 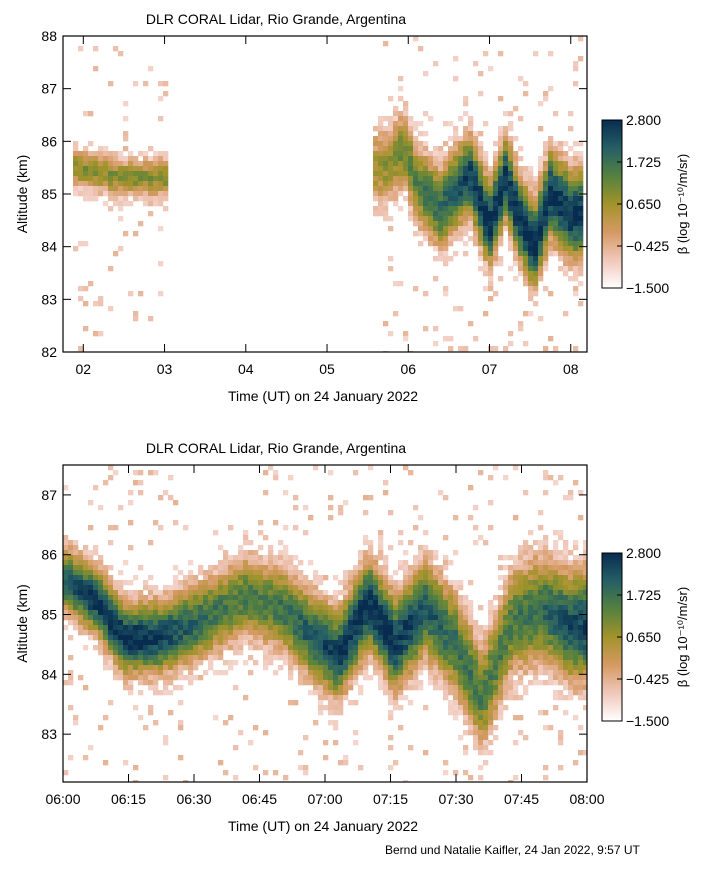 What do you see at coordinates (165, 369) in the screenshot?
I see `x-tick-label: 03` at bounding box center [165, 369].